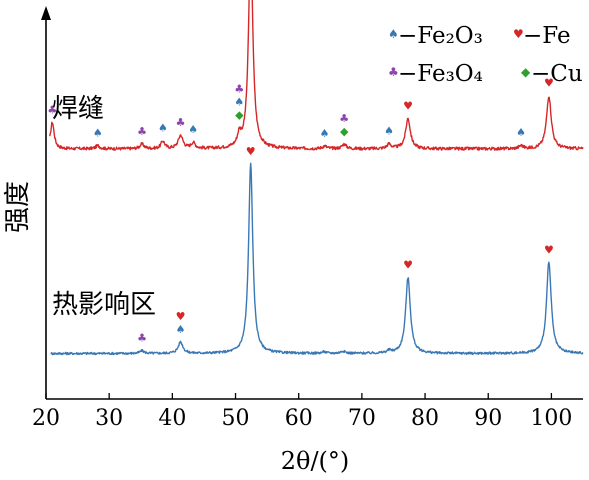  What do you see at coordinates (393, 34) in the screenshot?
I see `legend-marker-fe2o3: ♠` at bounding box center [393, 34].